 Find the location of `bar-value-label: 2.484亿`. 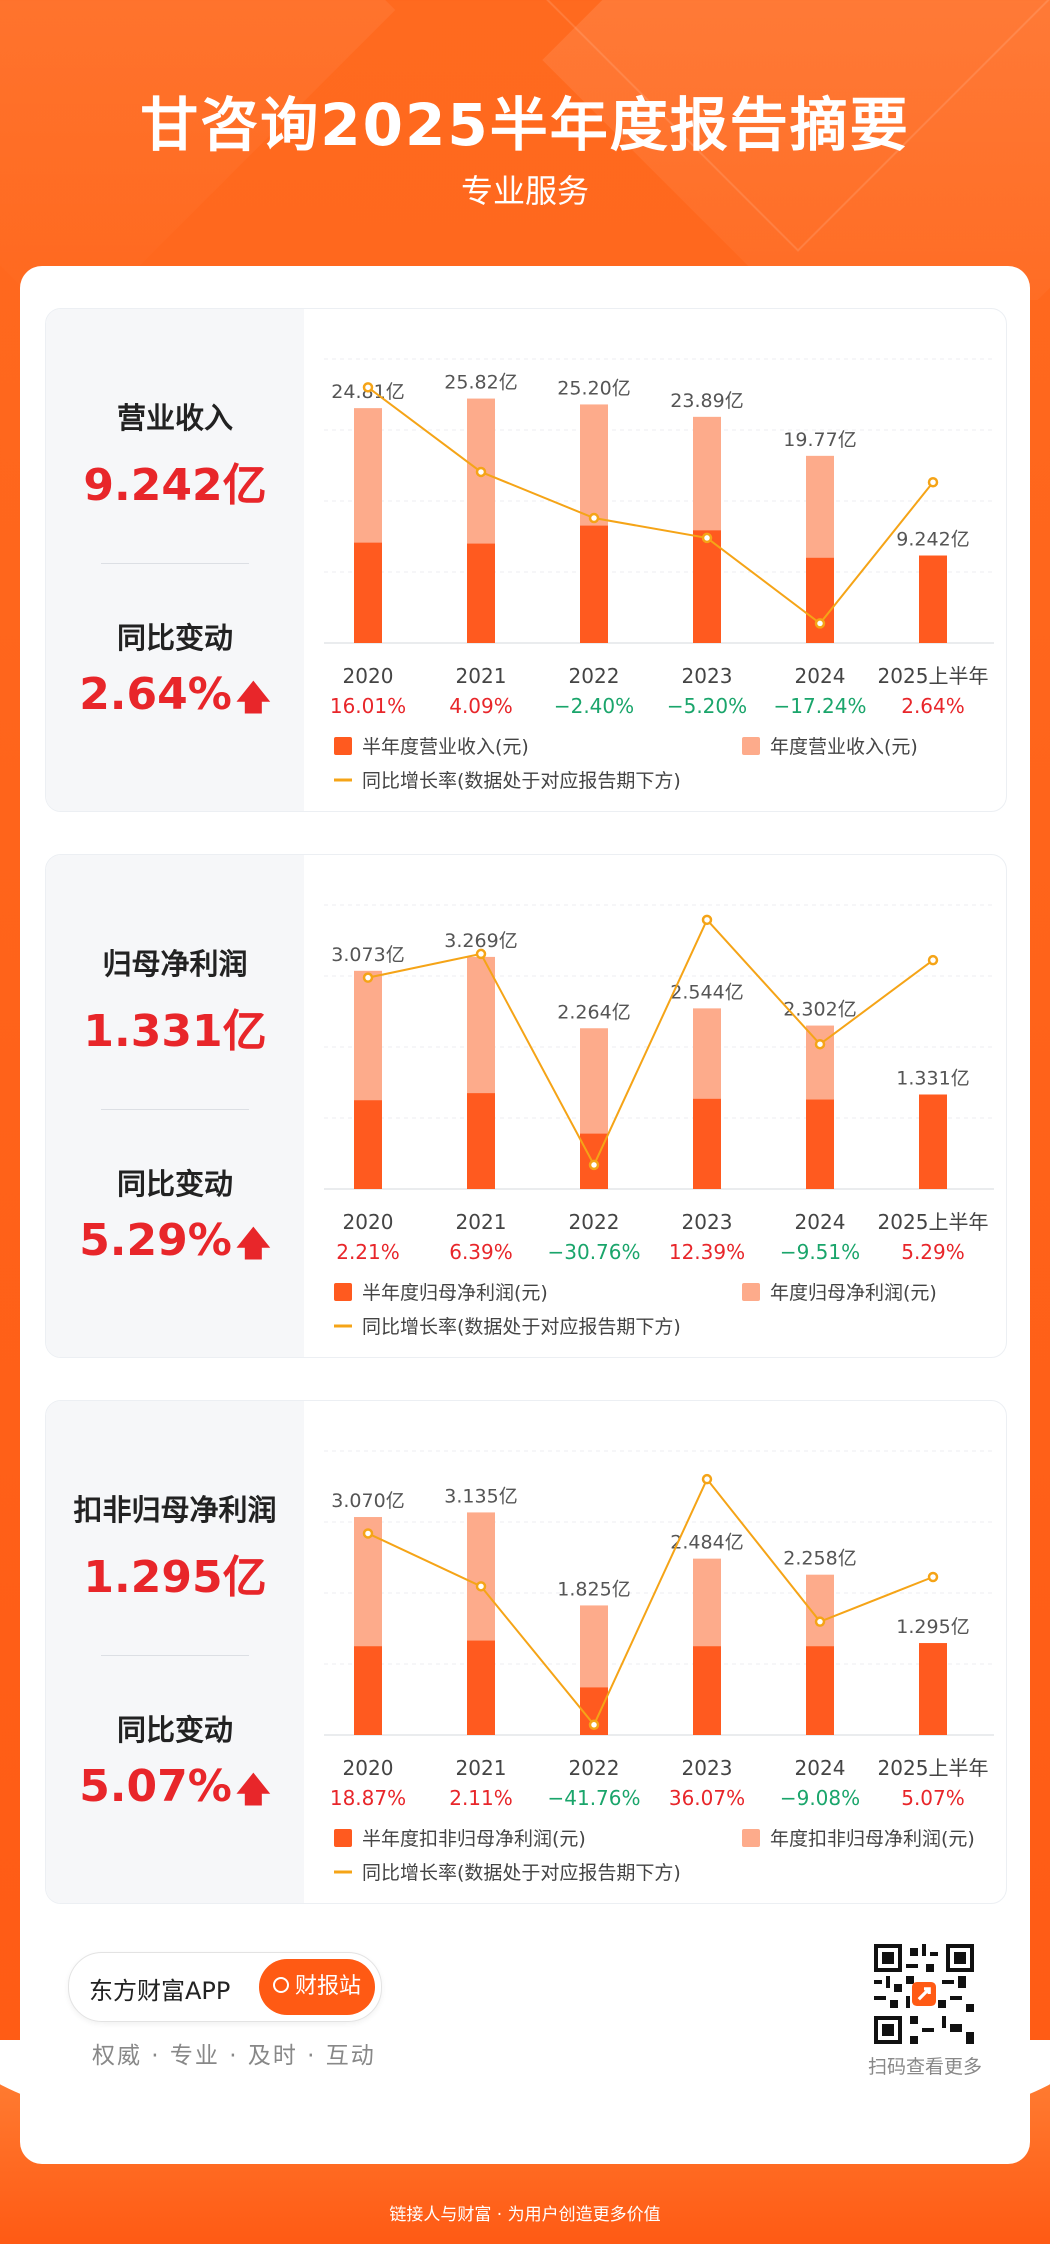

bar-value-label: 2.484亿 is located at coordinates (706, 1543).